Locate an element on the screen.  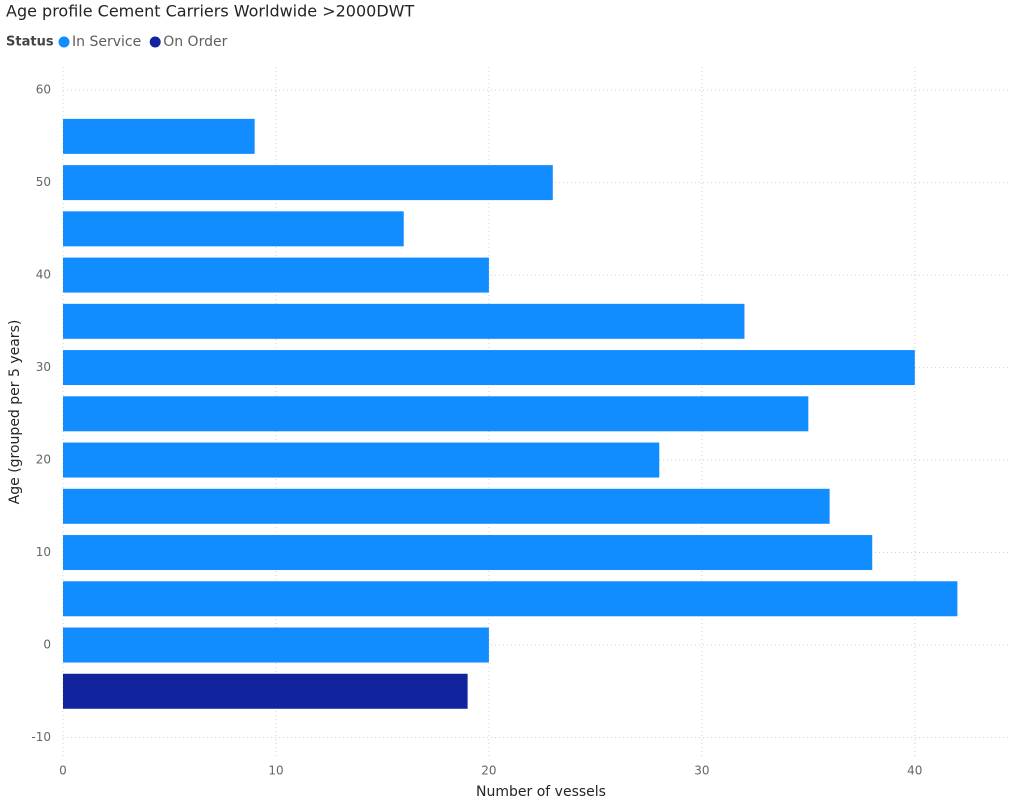
x-tick-label: 30 is located at coordinates (701, 771).